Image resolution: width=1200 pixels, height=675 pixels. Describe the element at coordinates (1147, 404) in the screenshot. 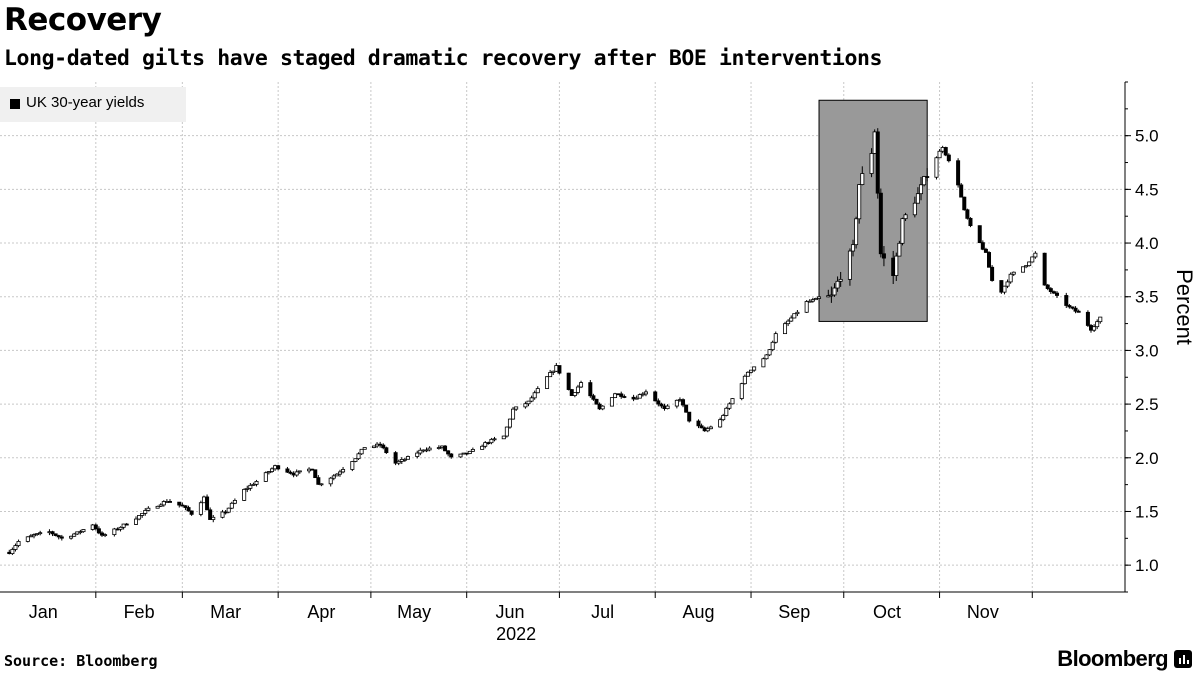

I see `y-tick-label: 2.5` at that location.